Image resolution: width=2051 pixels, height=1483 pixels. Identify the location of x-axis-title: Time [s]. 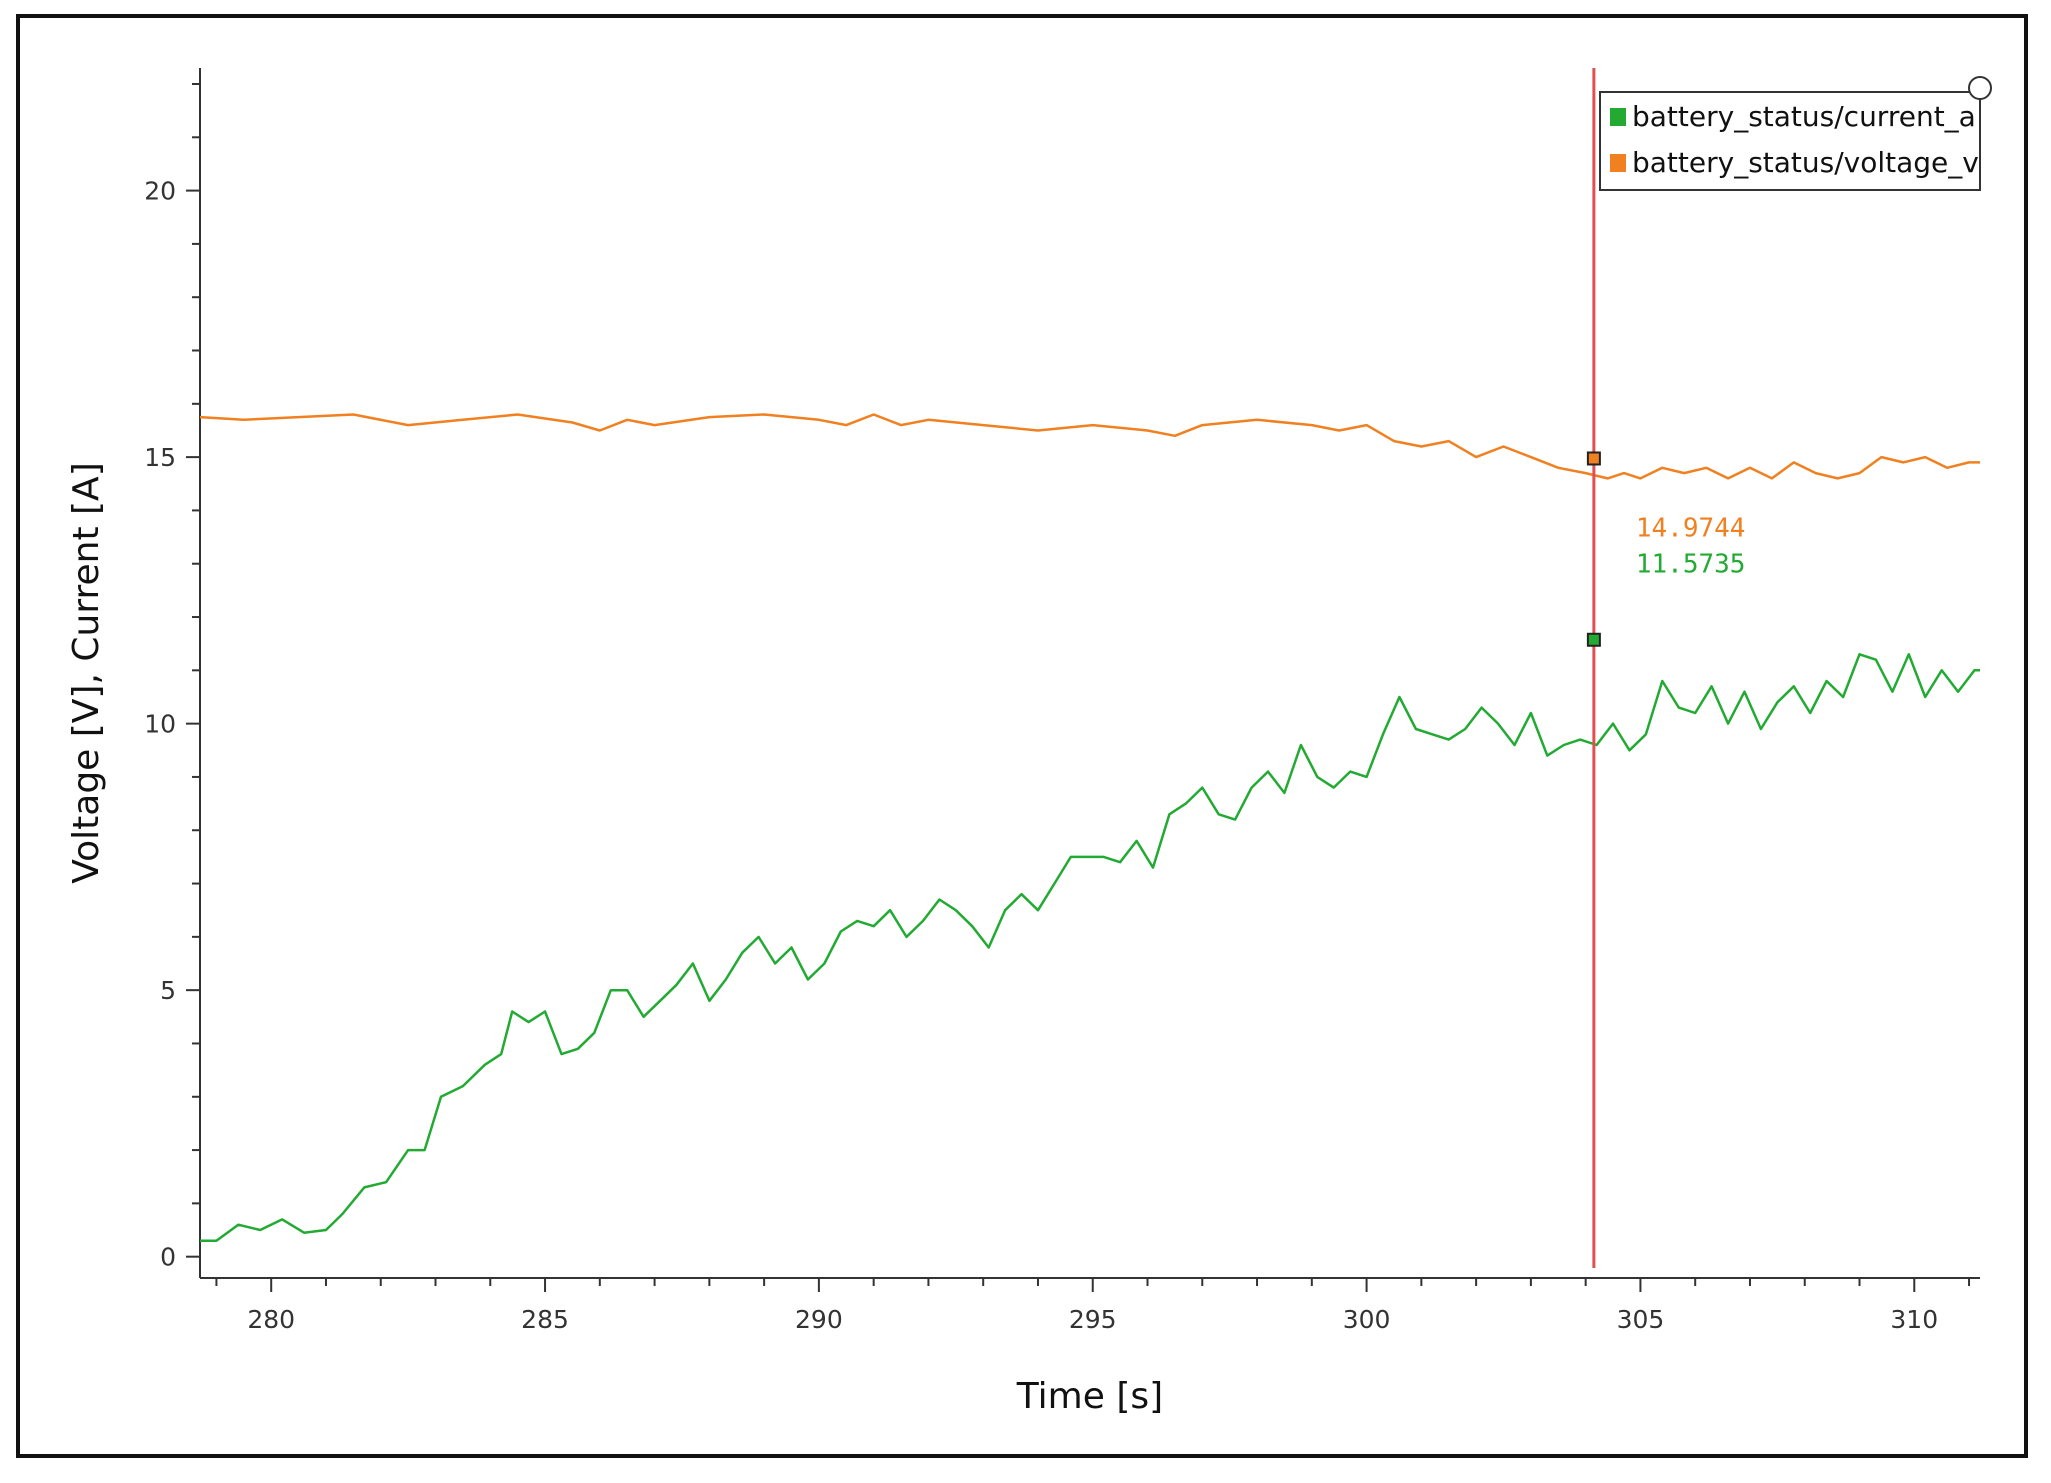
(1089, 1396).